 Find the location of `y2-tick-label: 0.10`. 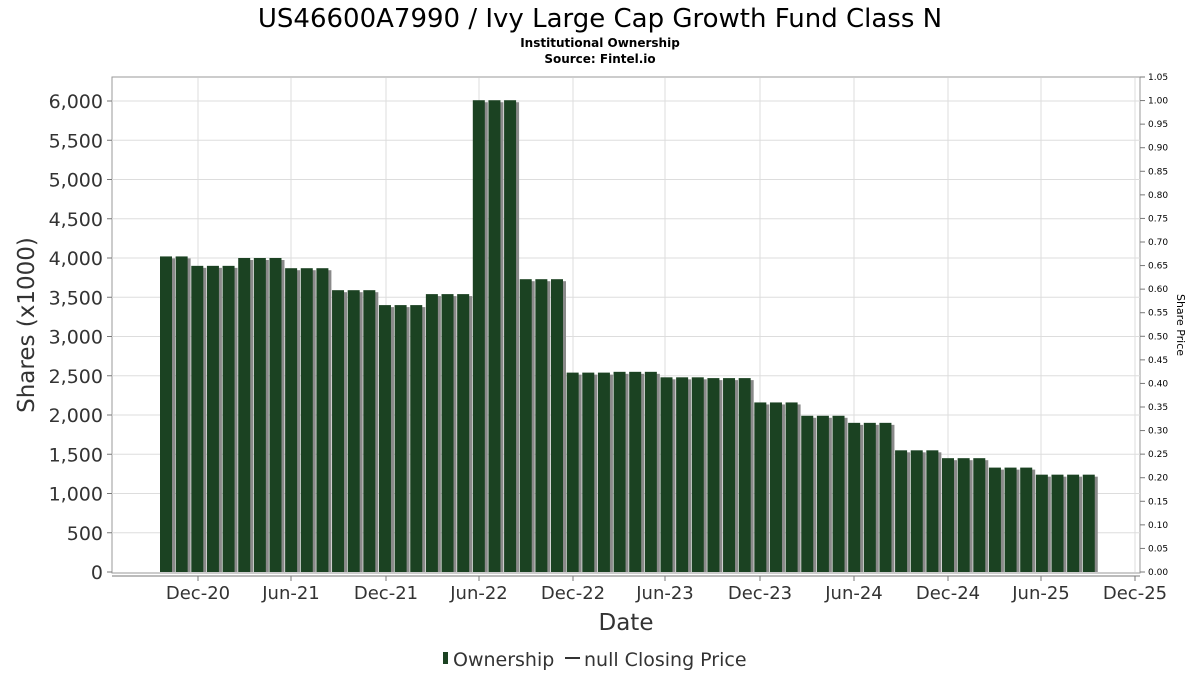

y2-tick-label: 0.10 is located at coordinates (1158, 526).